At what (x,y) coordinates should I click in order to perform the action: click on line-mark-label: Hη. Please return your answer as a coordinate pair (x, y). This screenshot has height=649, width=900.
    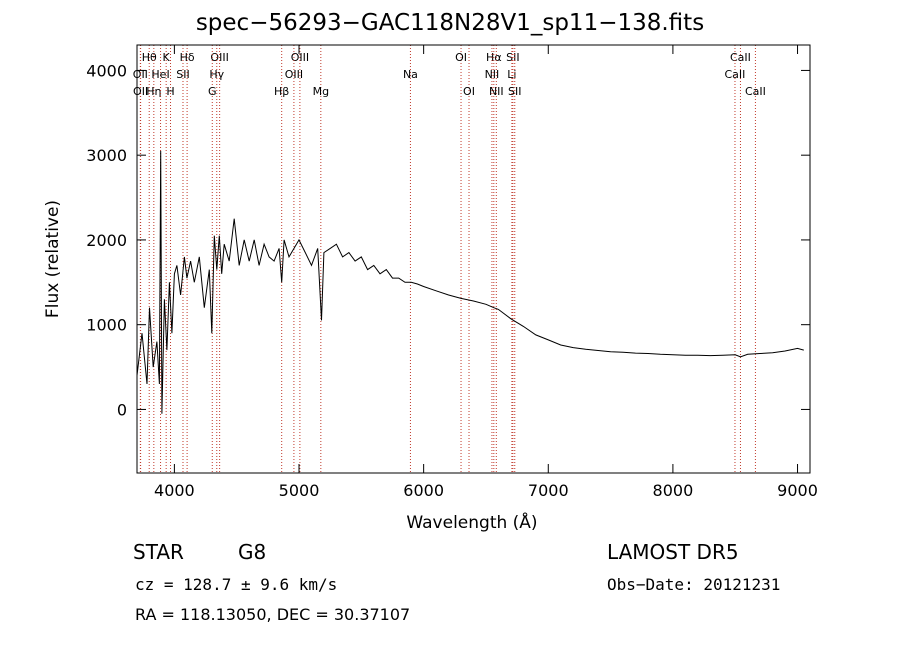
    Looking at the image, I should click on (153, 91).